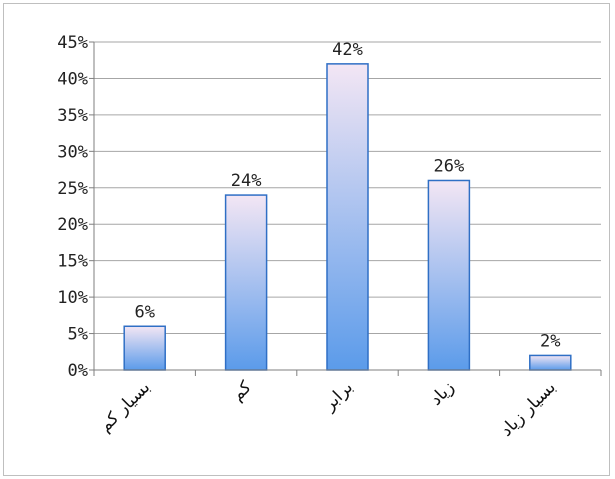 The height and width of the screenshot is (479, 615). What do you see at coordinates (550, 341) in the screenshot?
I see `data-label: 2%` at bounding box center [550, 341].